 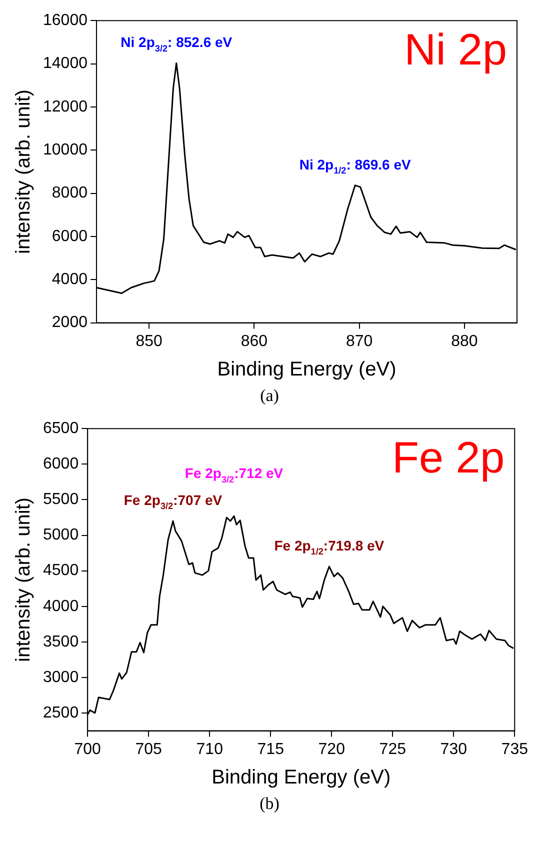 What do you see at coordinates (70, 193) in the screenshot?
I see `y-tick-label: 8000` at bounding box center [70, 193].